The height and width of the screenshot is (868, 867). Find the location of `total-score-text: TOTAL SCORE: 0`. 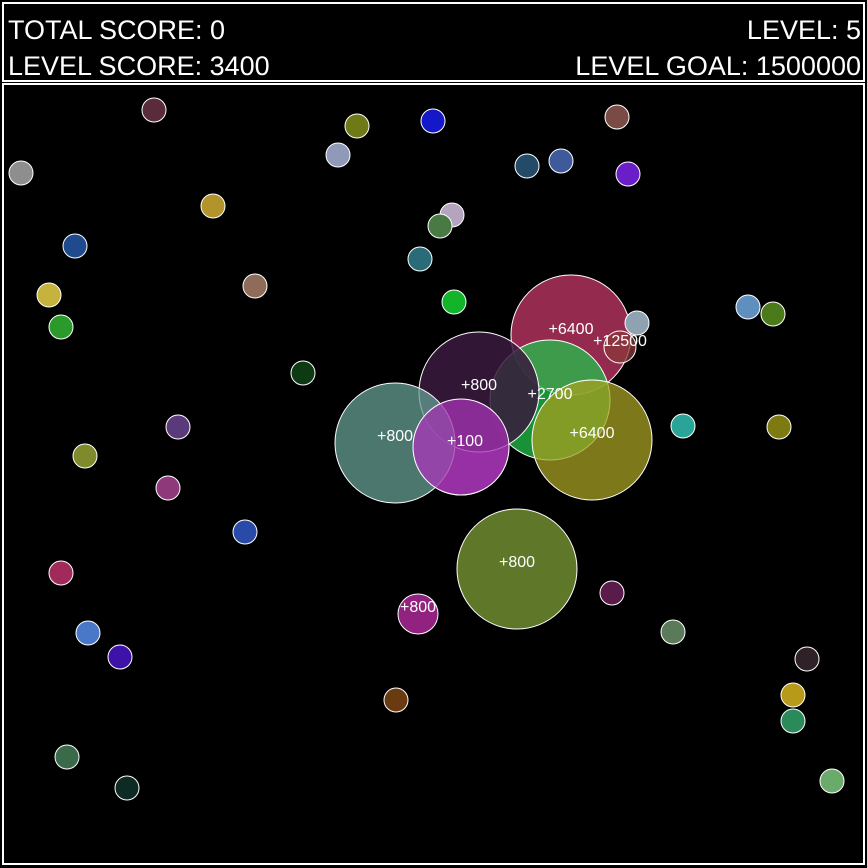

total-score-text: TOTAL SCORE: 0 is located at coordinates (117, 30).